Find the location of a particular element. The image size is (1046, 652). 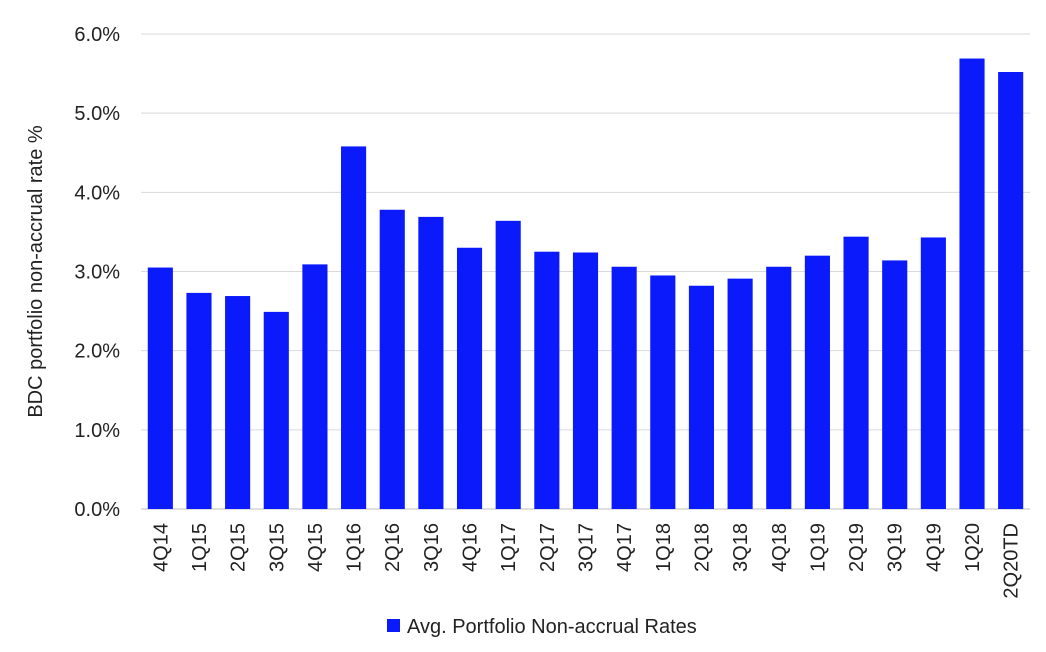

x-tick-label: 1Q19 is located at coordinates (818, 547).